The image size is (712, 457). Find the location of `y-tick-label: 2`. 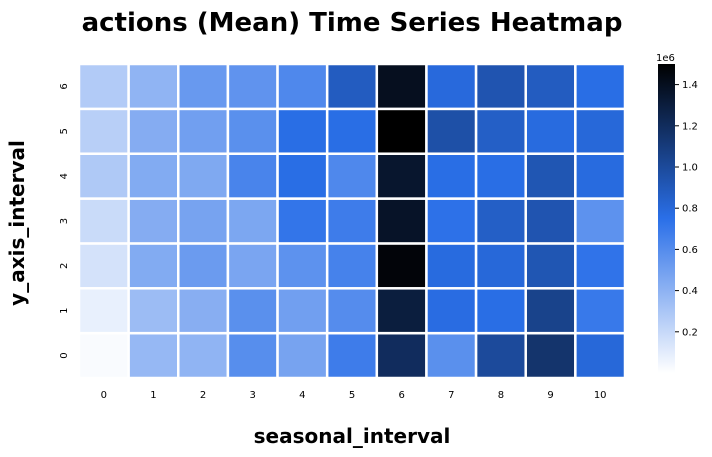

y-tick-label: 2 is located at coordinates (64, 266).